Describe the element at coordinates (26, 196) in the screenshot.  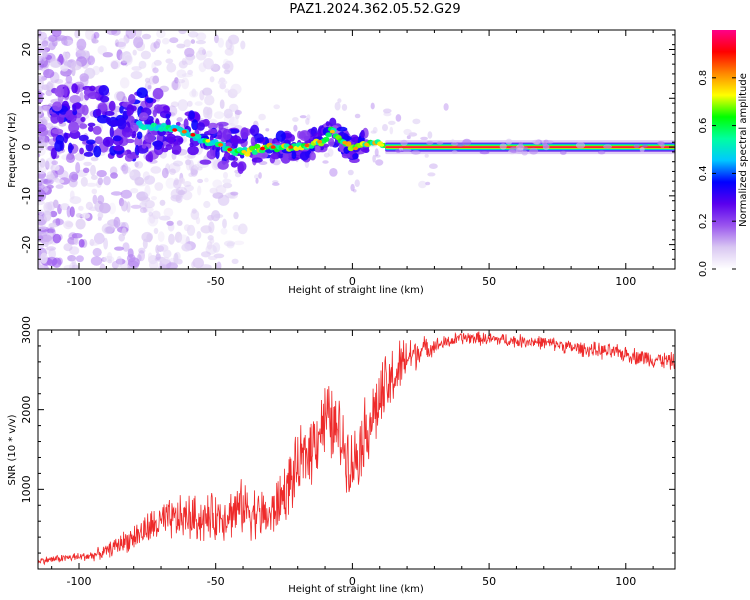
I see `y-tick-label: -10` at that location.